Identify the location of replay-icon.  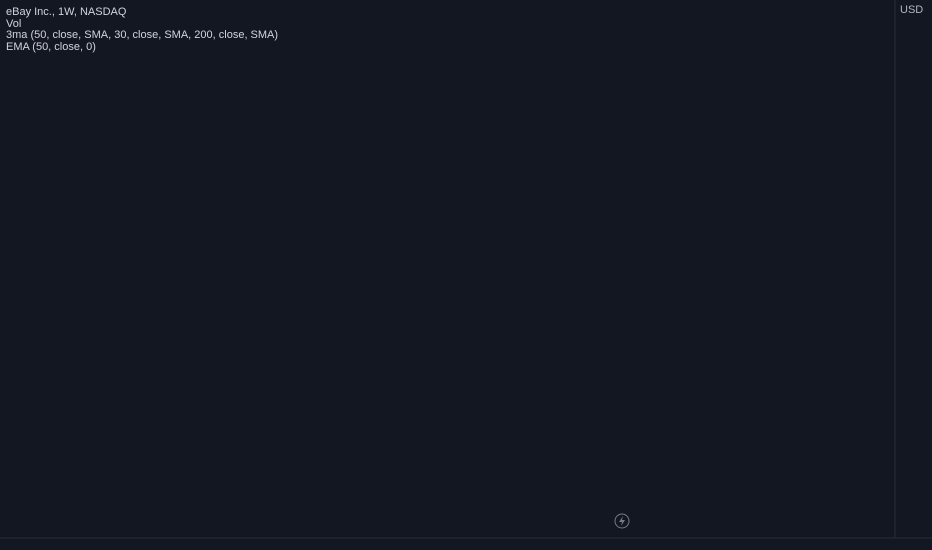
(622, 521).